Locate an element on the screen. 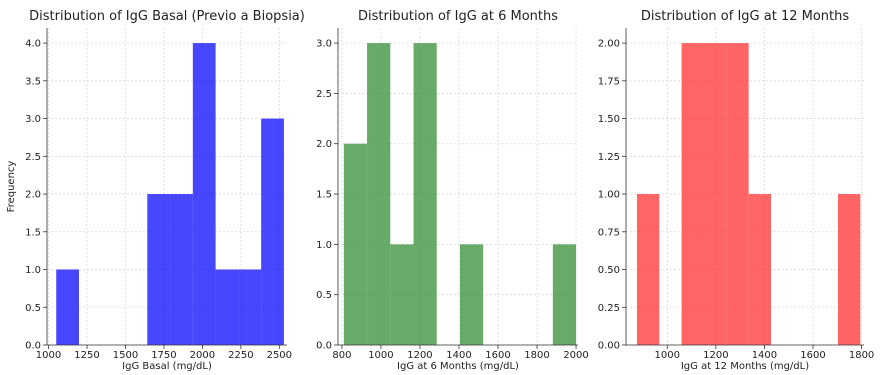 This screenshot has width=880, height=375. x-tick-label: 1750 is located at coordinates (163, 355).